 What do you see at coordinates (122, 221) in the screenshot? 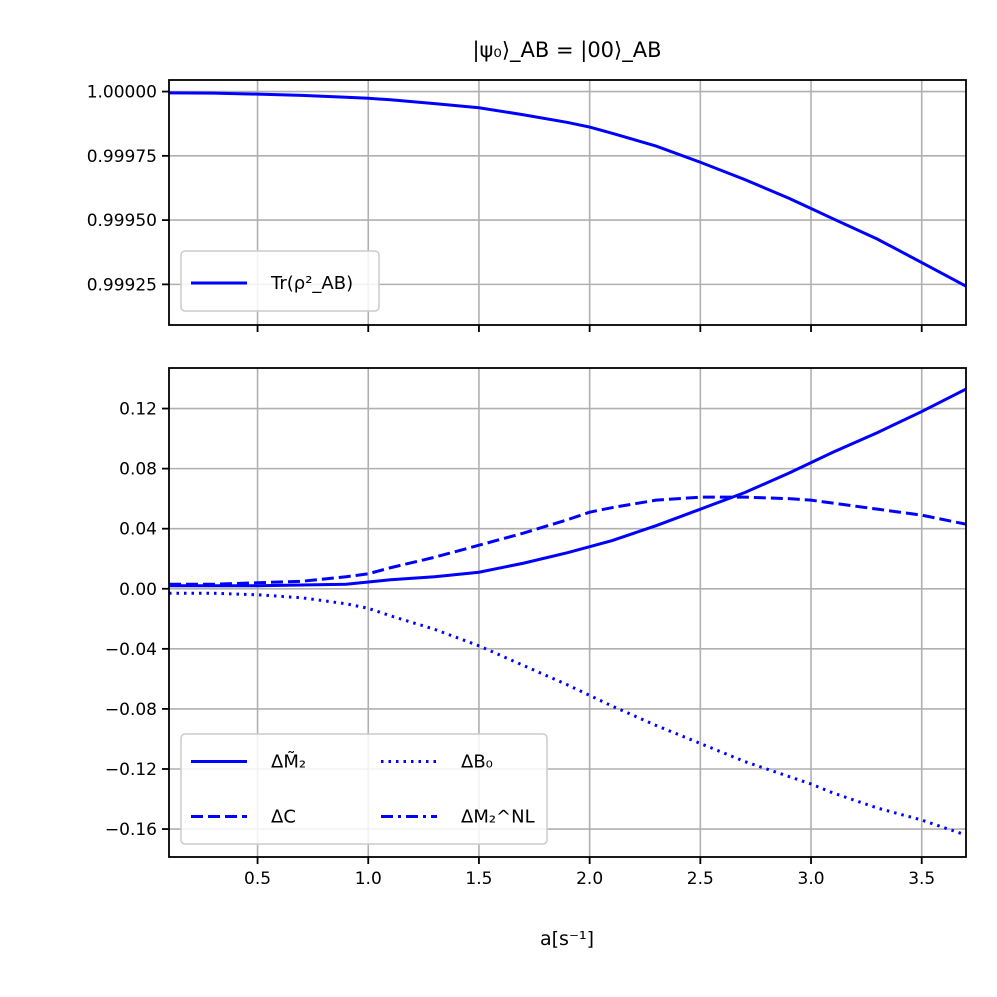
I see `y-tick-label: 0.99950` at bounding box center [122, 221].